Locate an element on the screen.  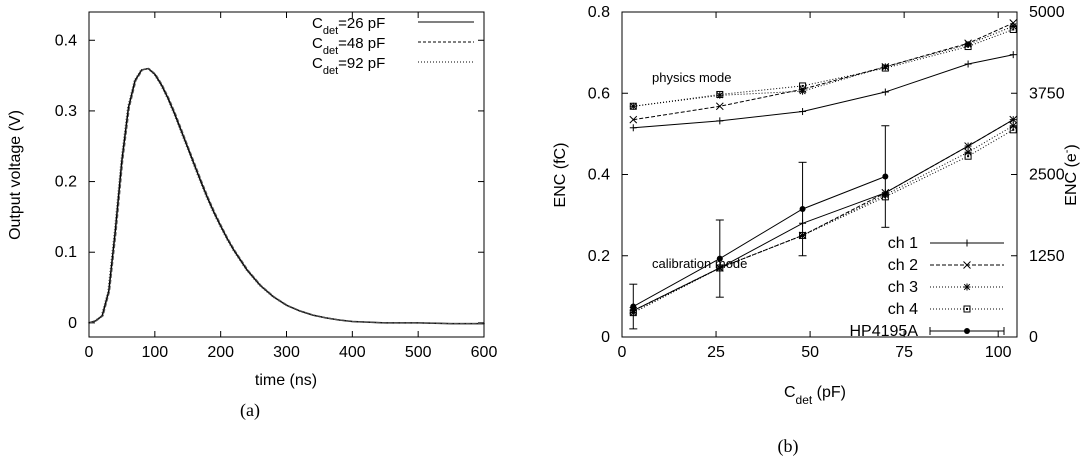
legend-entry-b: ch 2 is located at coordinates (946, 265).